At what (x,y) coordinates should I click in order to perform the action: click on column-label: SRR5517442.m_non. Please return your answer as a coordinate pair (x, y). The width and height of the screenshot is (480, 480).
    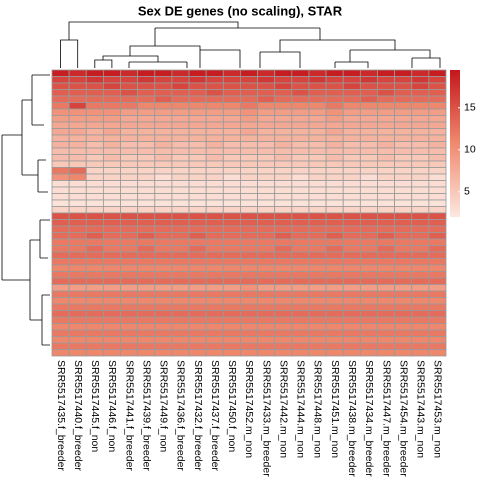
    Looking at the image, I should click on (283, 409).